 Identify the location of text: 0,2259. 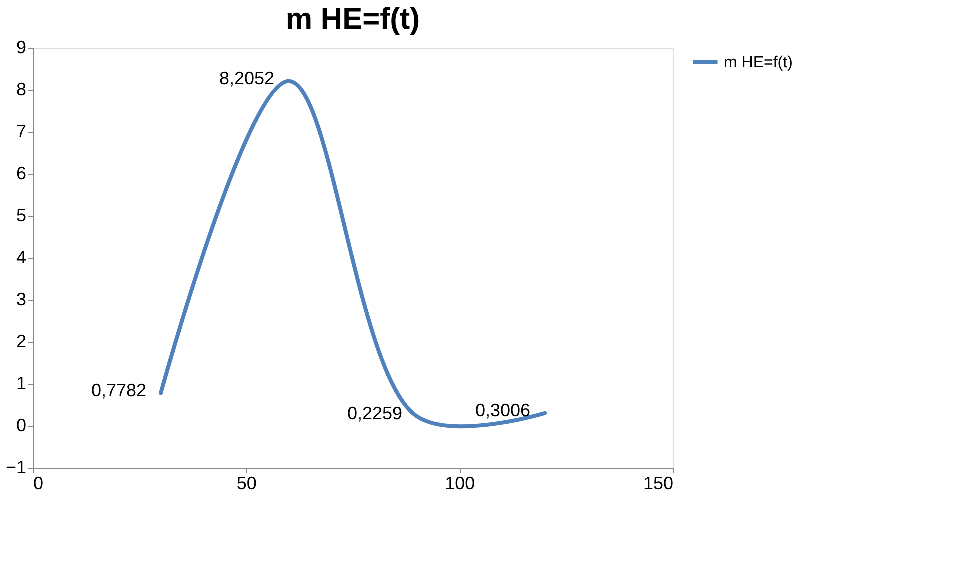
(375, 414).